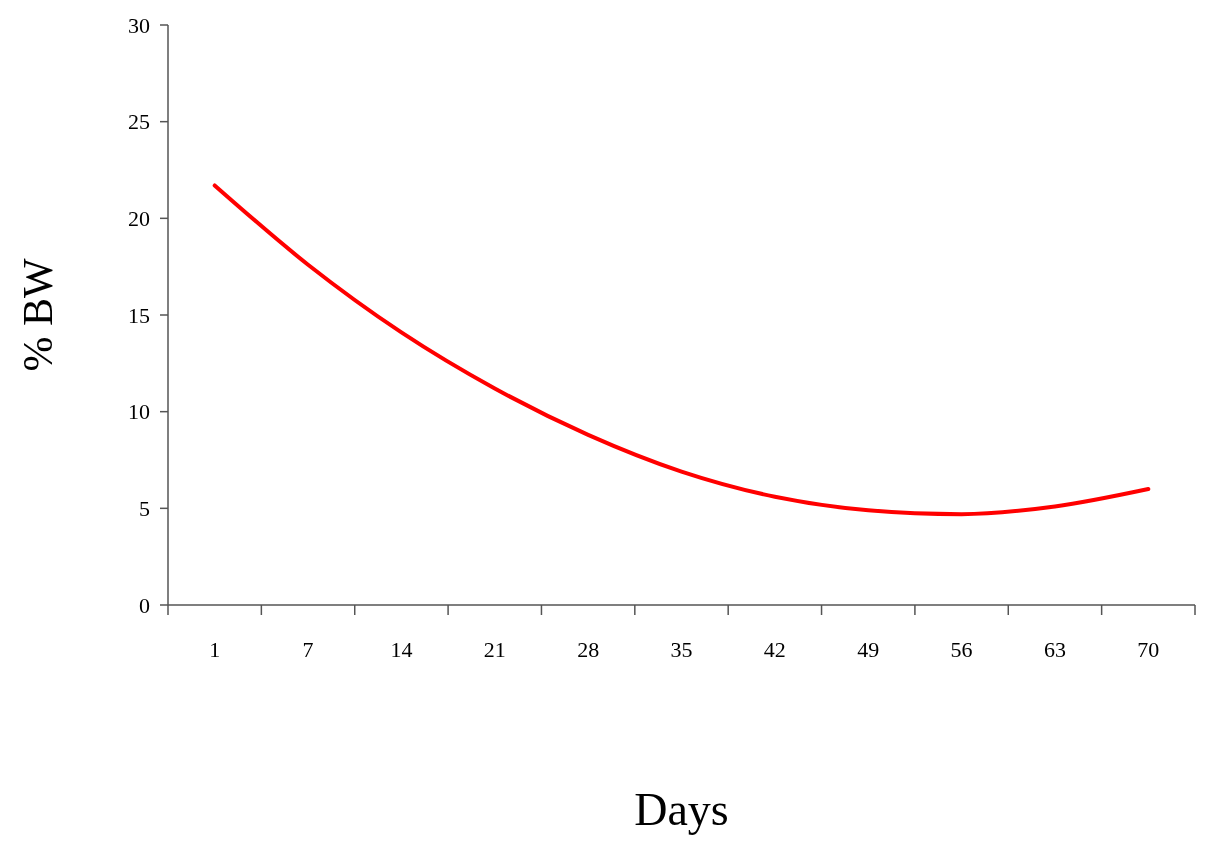 This screenshot has width=1205, height=841. I want to click on x-tick-label: 14, so click(401, 649).